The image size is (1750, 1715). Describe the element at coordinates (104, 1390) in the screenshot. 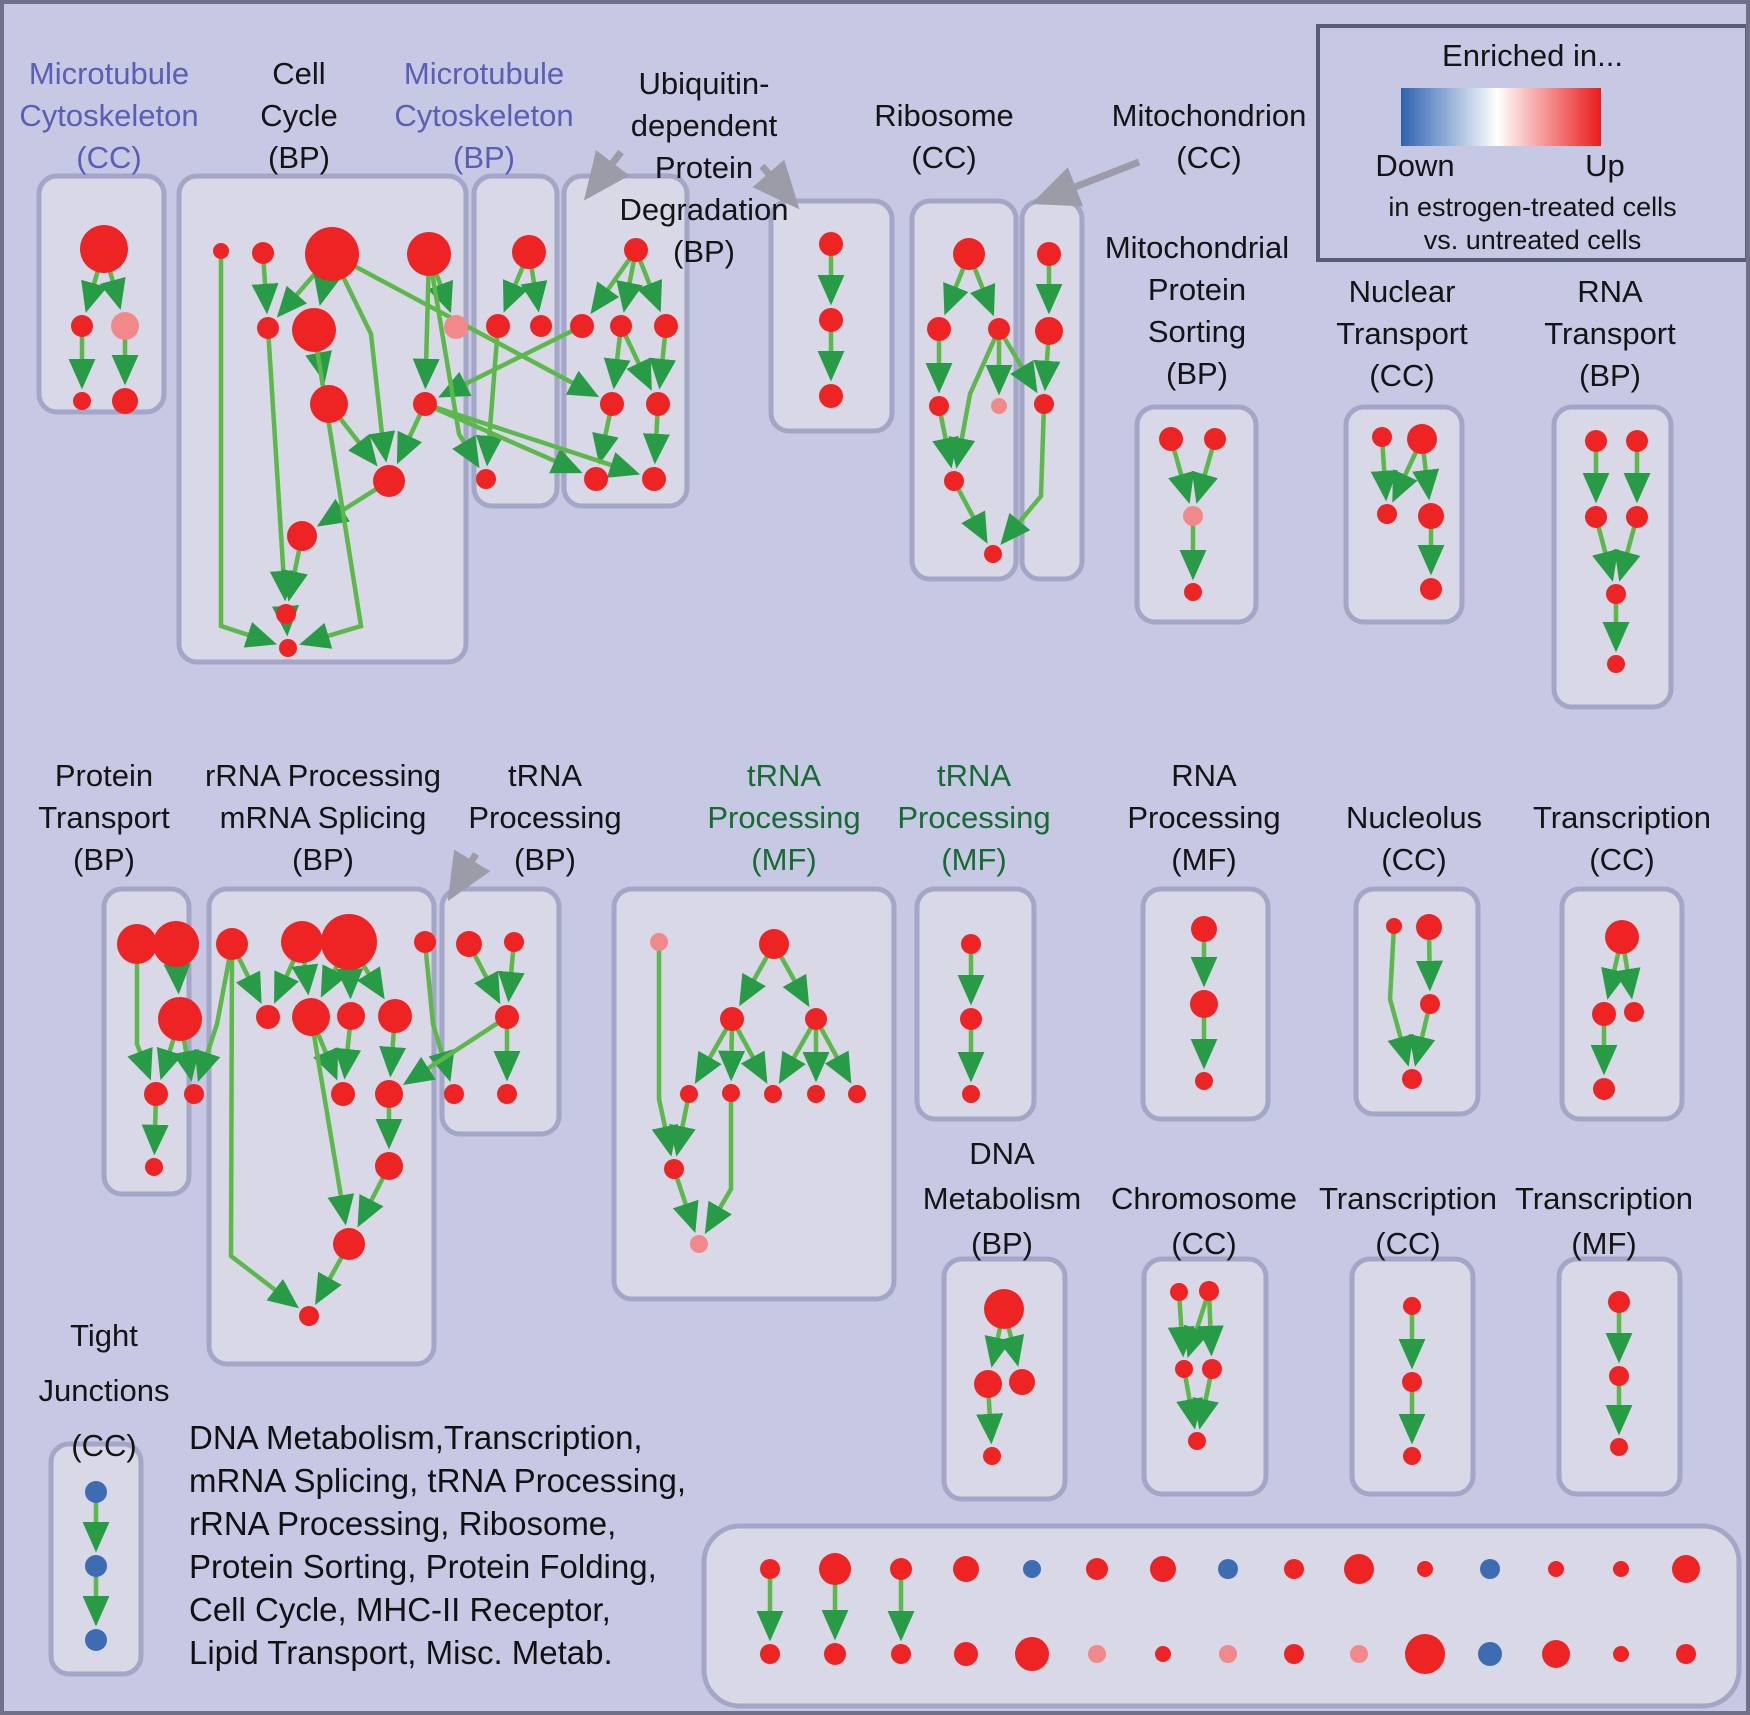

I see `group-label-tight-junctions: Junctions` at that location.